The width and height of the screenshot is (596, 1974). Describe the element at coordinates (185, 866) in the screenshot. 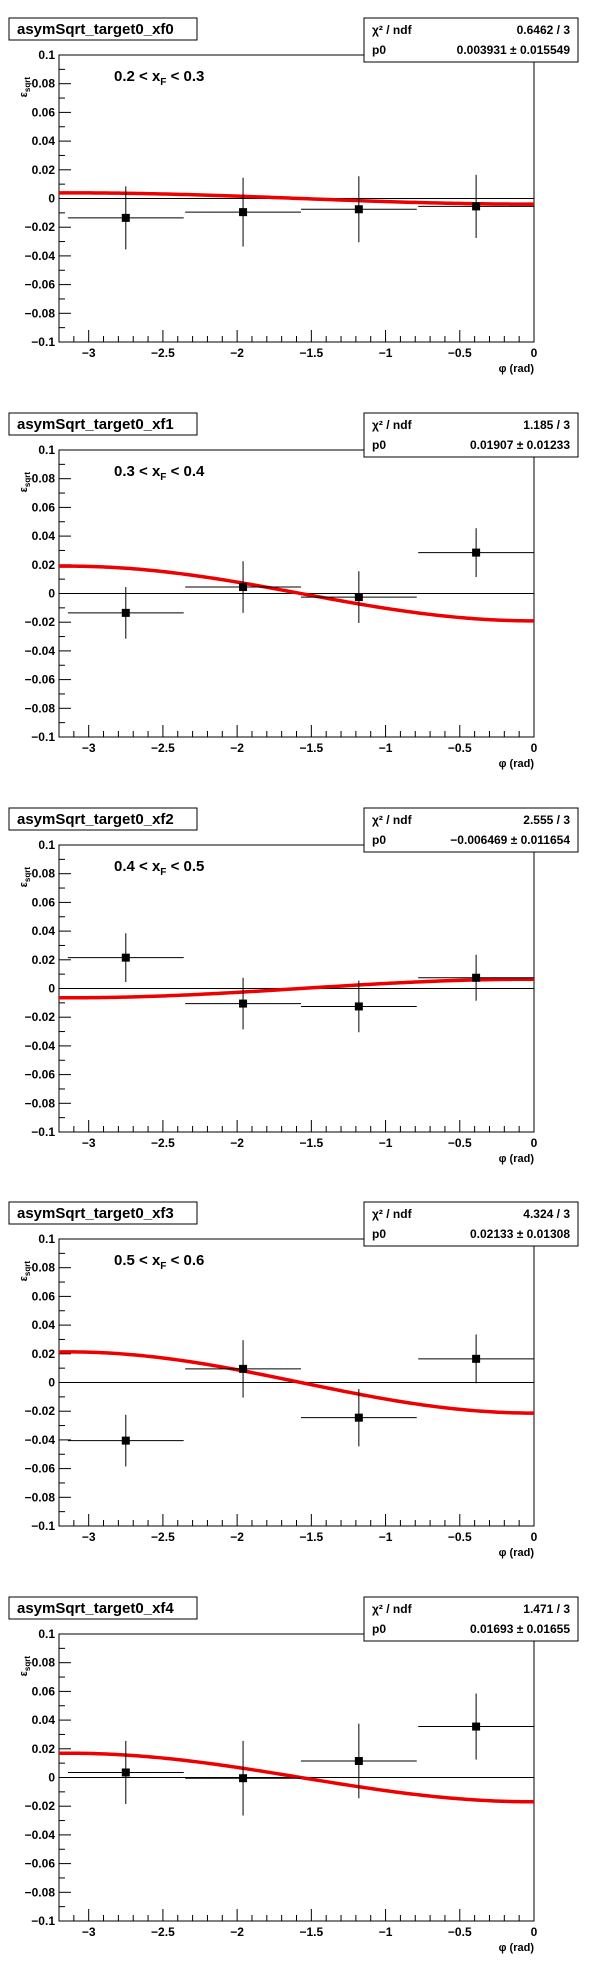

I see `xf-range-post: < 0.5` at that location.